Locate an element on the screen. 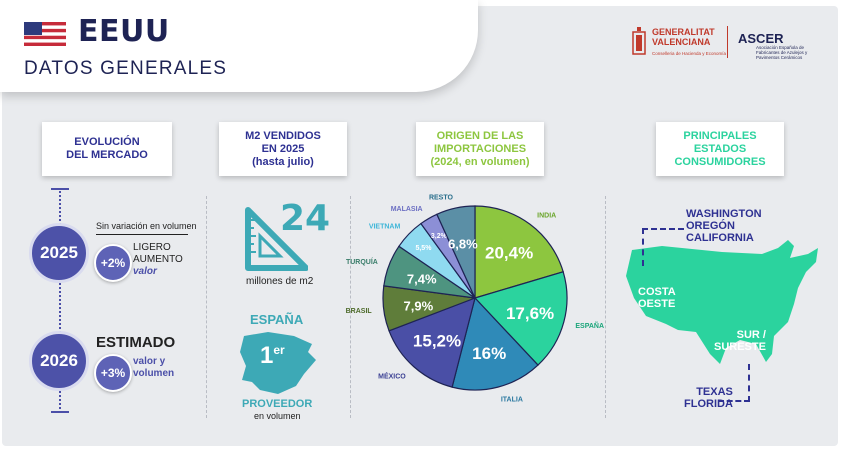 This screenshot has height=450, width=844. generalitat-logo-icon is located at coordinates (639, 41).